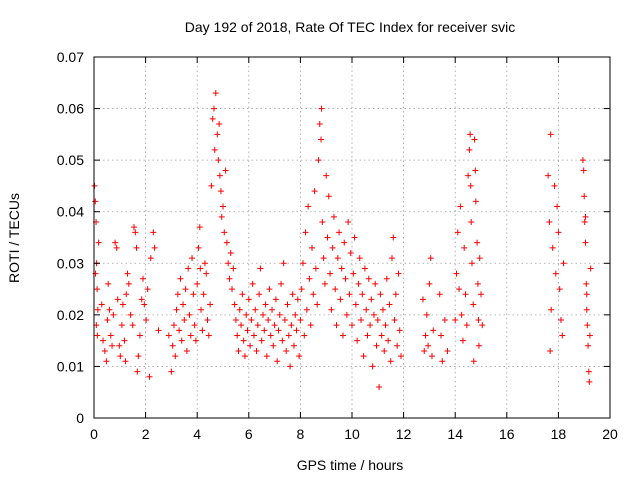  Describe the element at coordinates (197, 434) in the screenshot. I see `x-tick-label: 4` at that location.